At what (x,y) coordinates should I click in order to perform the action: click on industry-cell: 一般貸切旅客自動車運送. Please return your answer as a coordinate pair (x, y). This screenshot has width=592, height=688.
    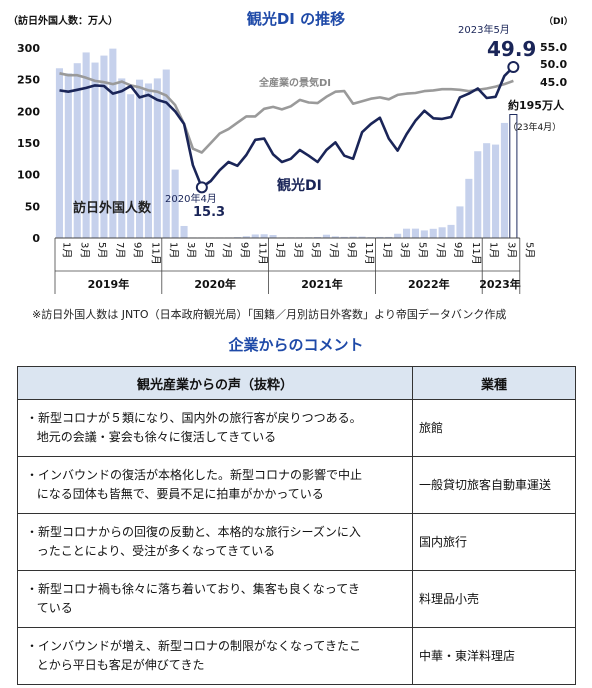
    Looking at the image, I should click on (494, 485).